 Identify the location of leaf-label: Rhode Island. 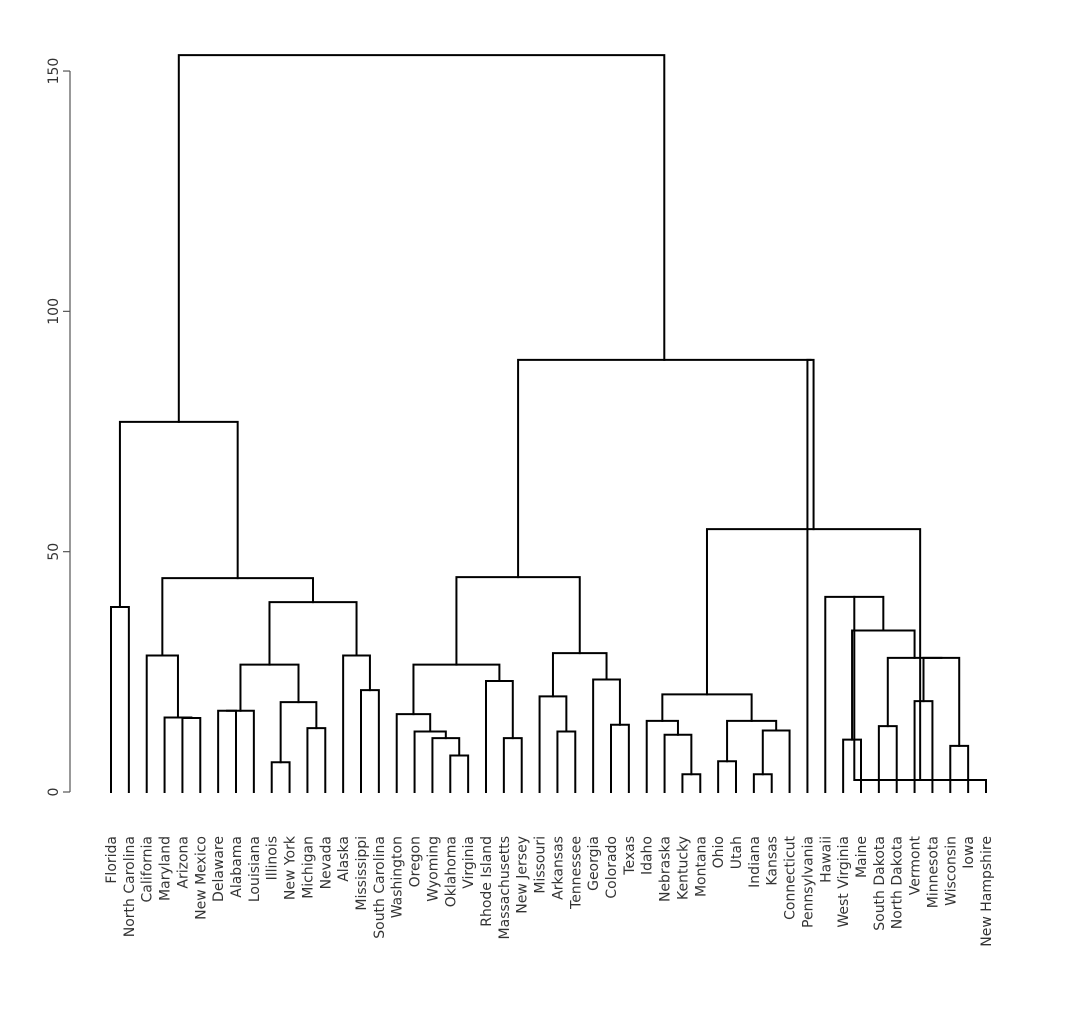
(487, 881).